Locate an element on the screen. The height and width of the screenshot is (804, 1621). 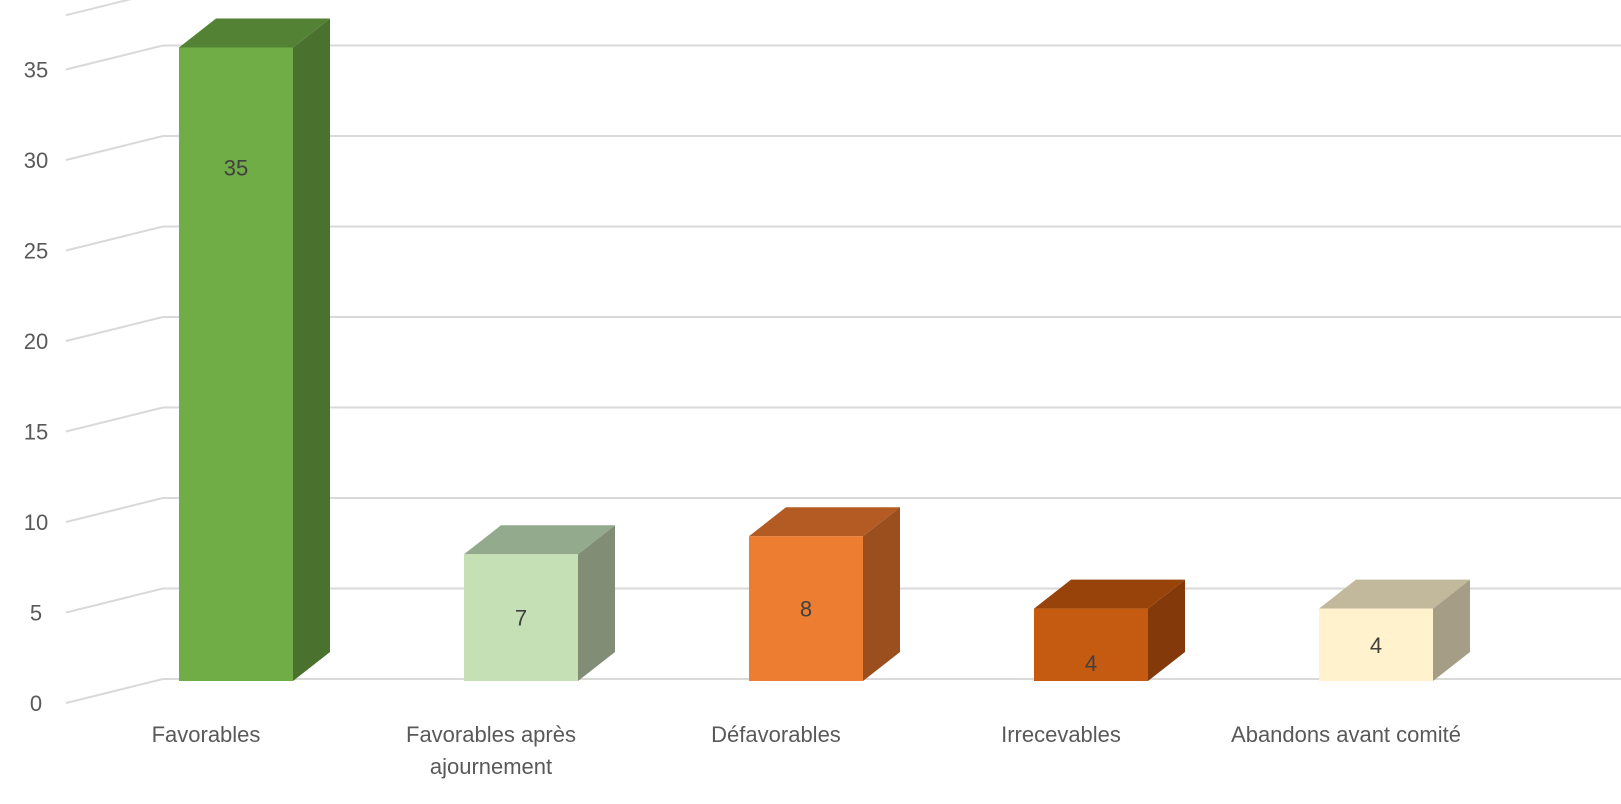
x-tick-label: Abandons avant comité is located at coordinates (1346, 734).